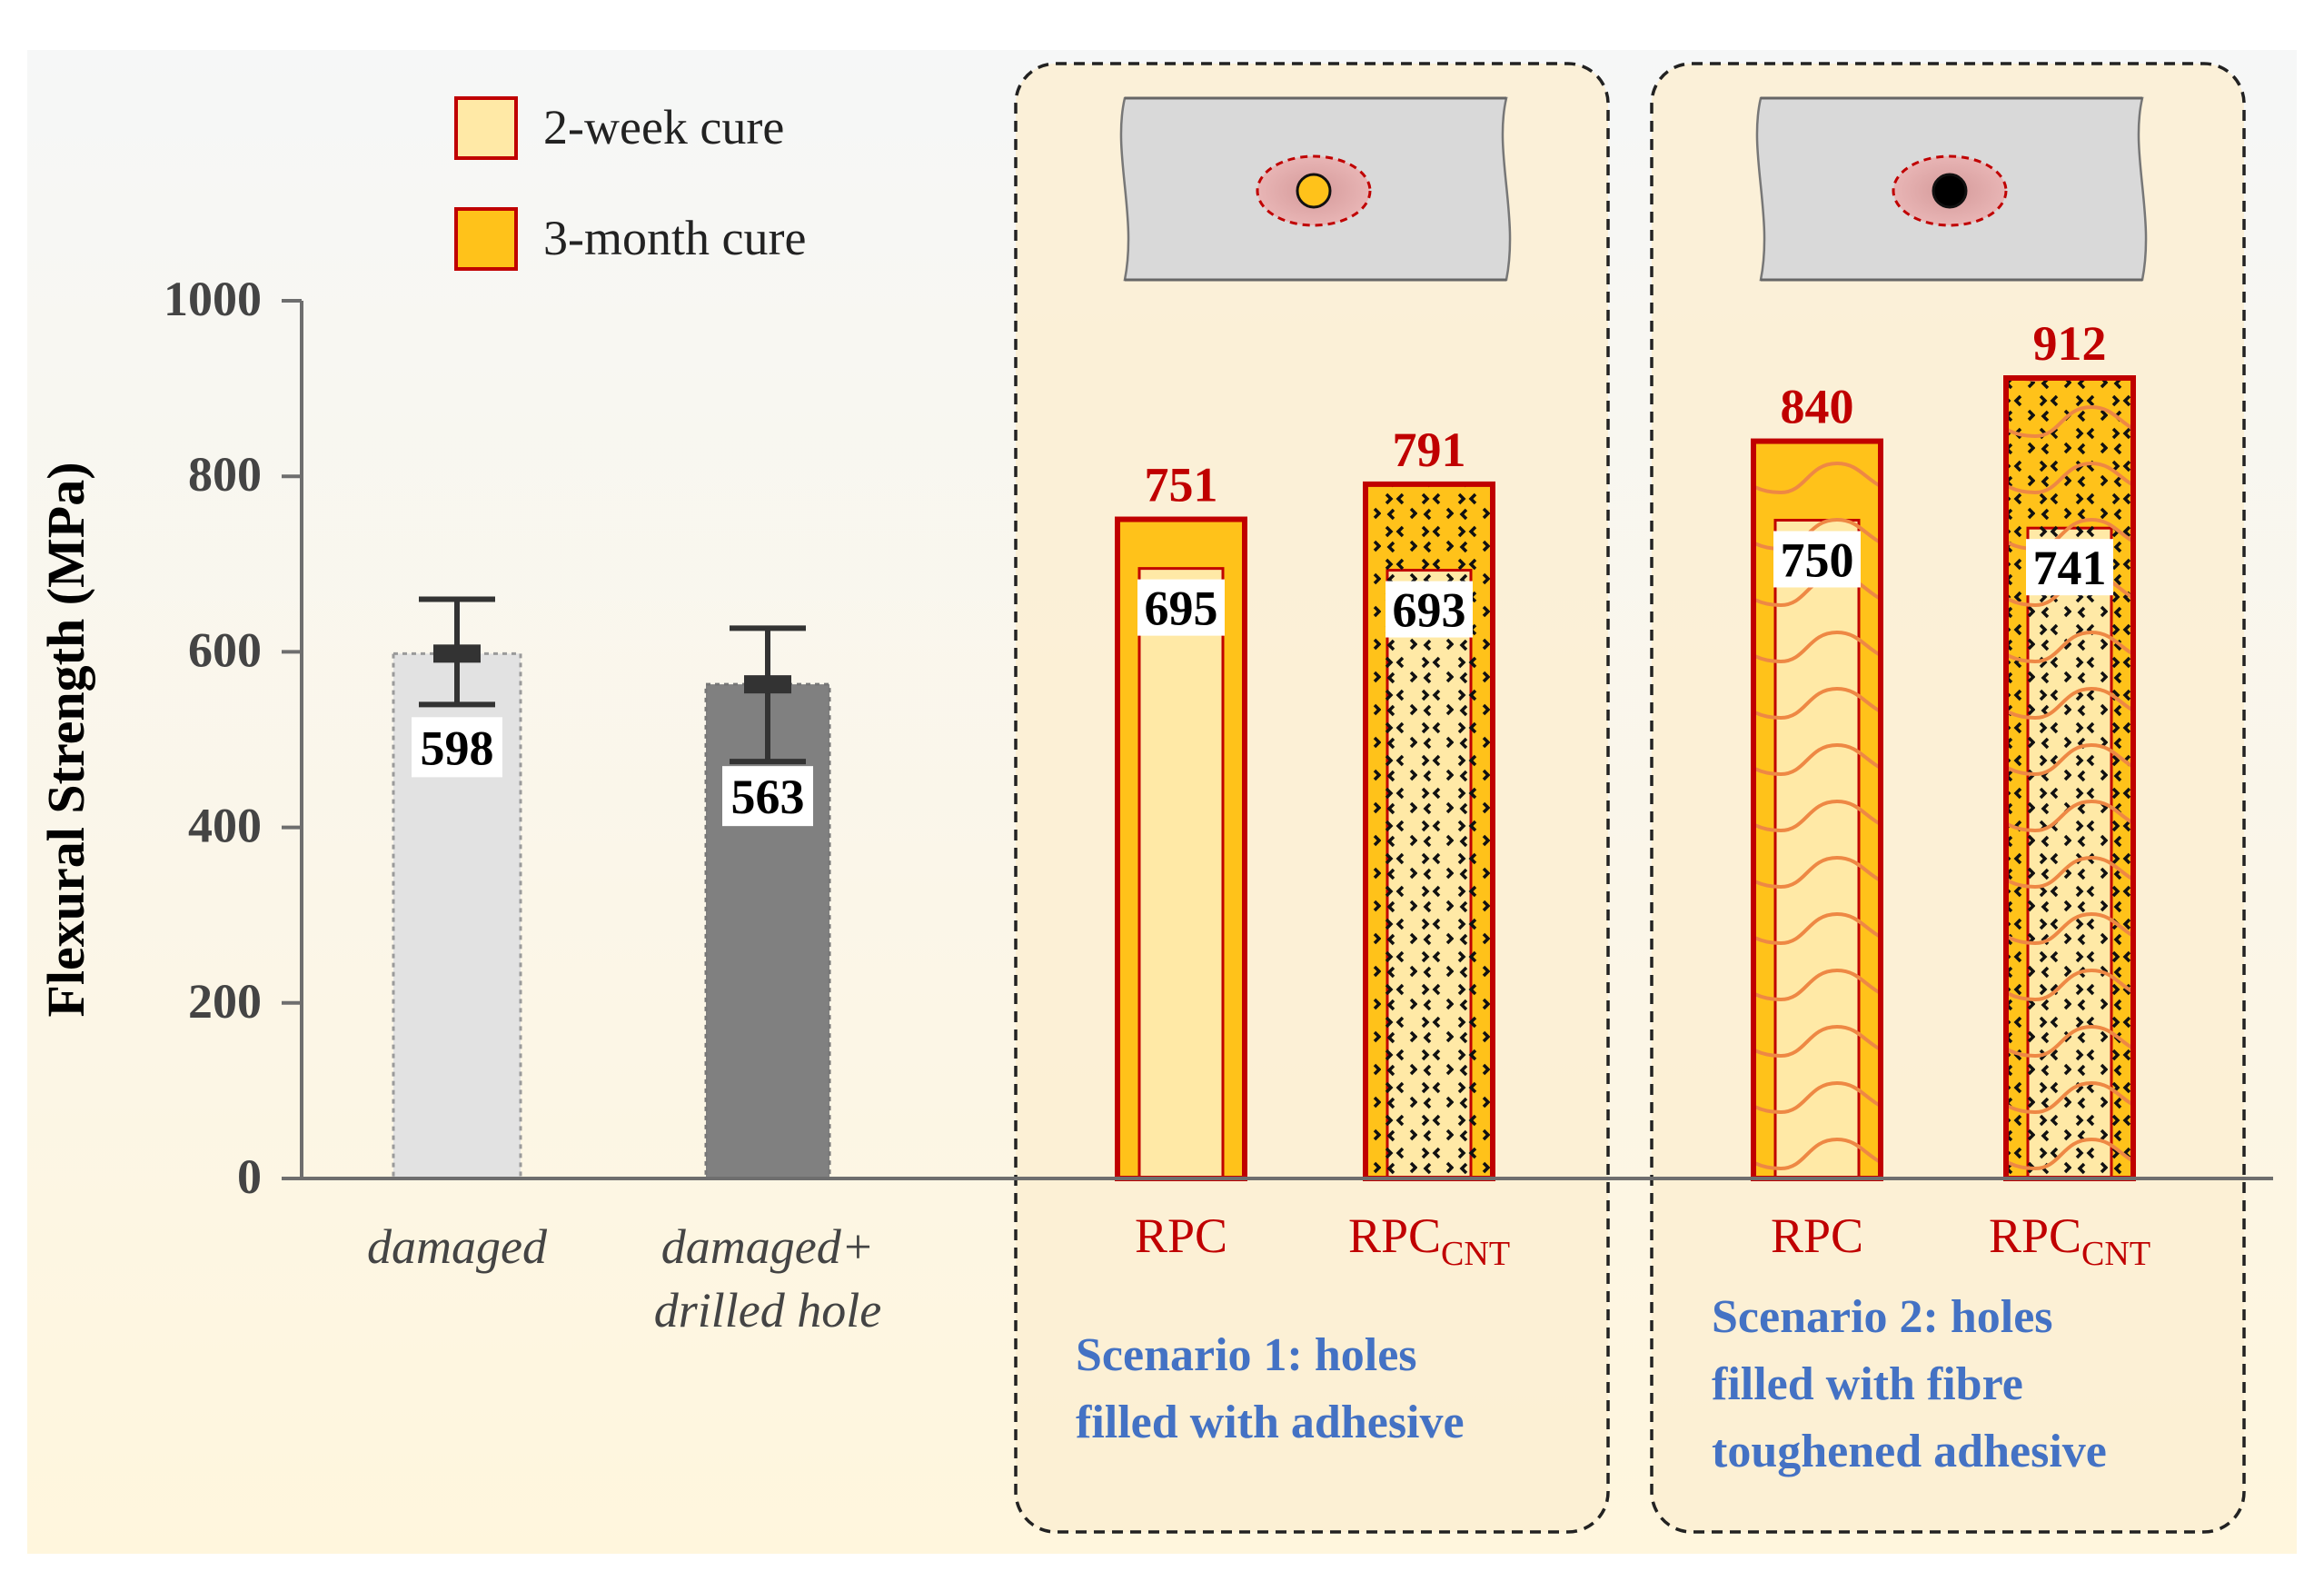 The image size is (2324, 1591). I want to click on bar-2-week-cure, so click(1181, 873).